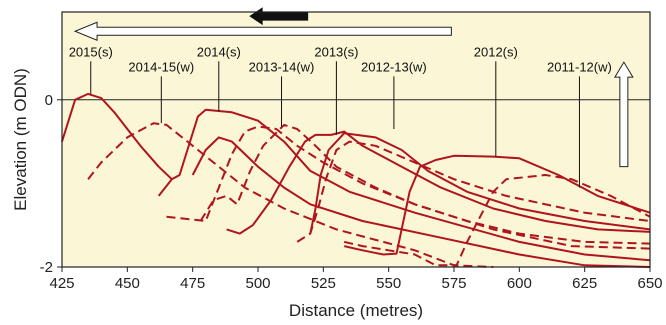 This screenshot has height=325, width=666. Describe the element at coordinates (323, 283) in the screenshot. I see `x-tick-label-525: 525` at that location.